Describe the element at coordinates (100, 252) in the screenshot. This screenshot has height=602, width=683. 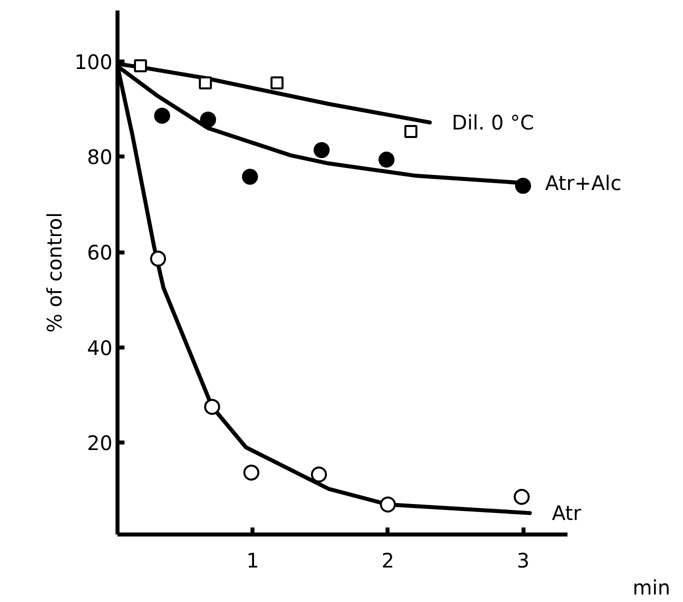
I see `y-tick-label: 60` at that location.